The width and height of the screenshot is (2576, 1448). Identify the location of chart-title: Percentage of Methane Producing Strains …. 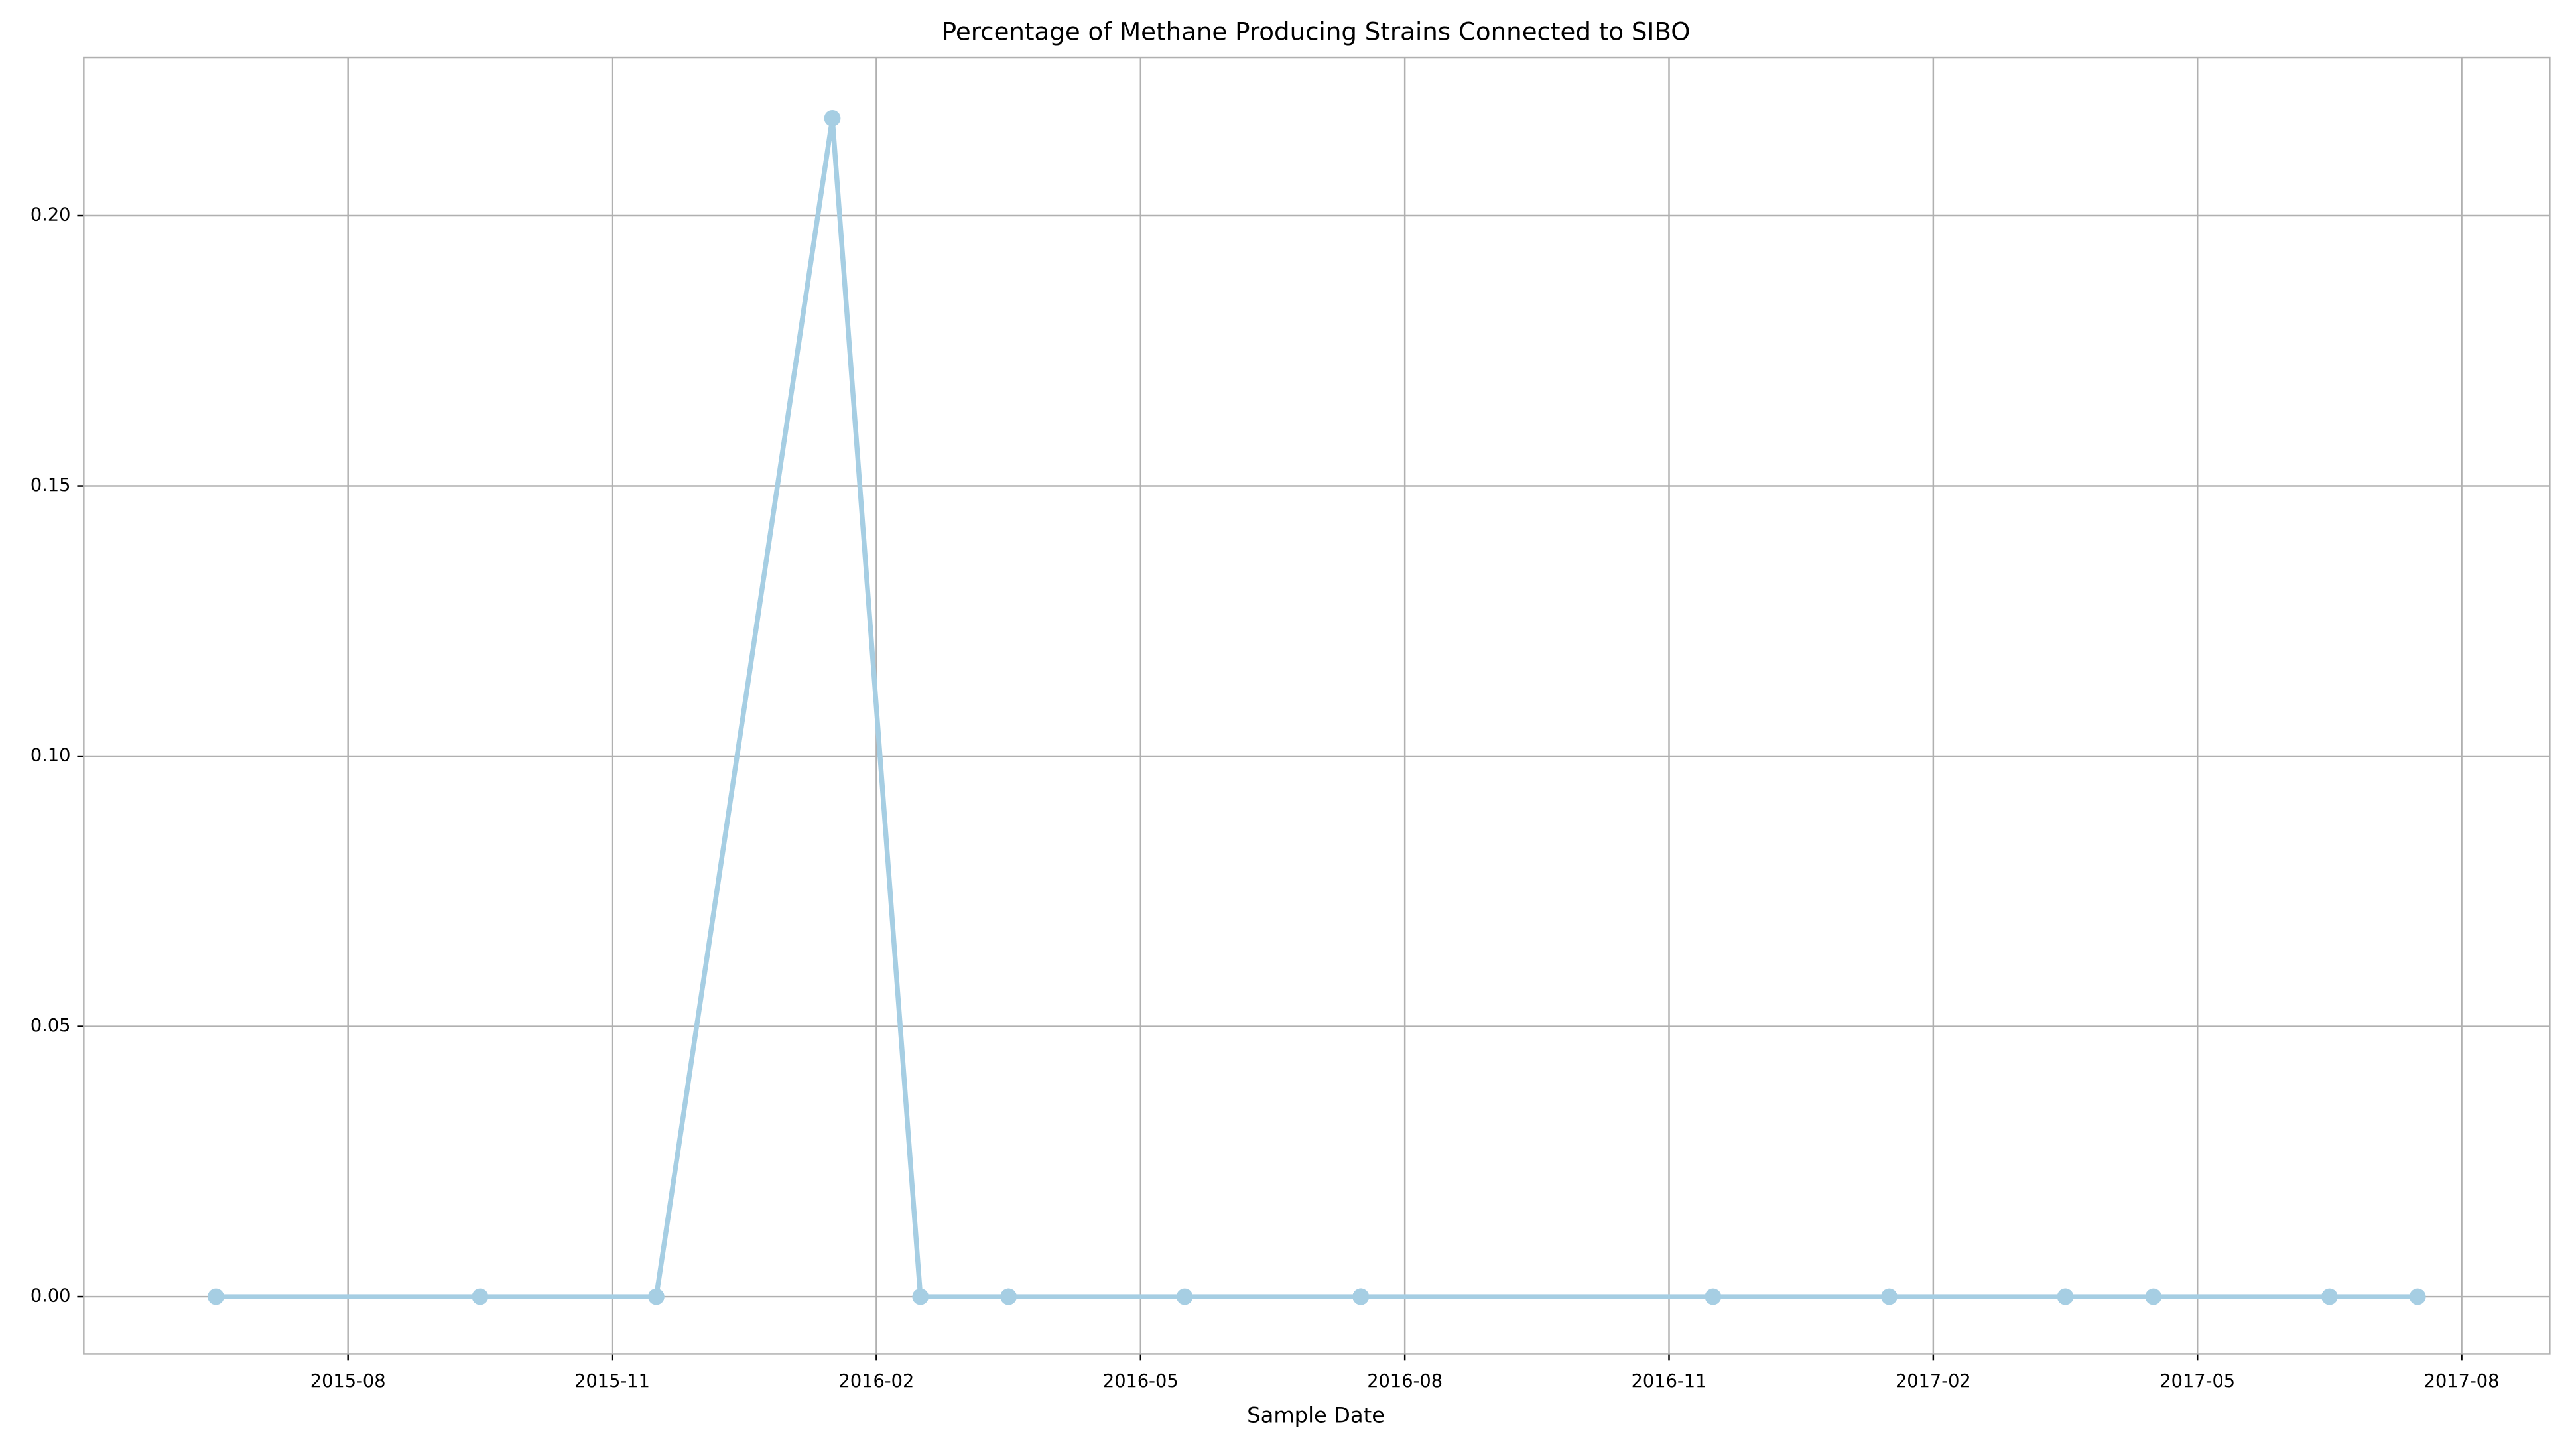
(1317, 32).